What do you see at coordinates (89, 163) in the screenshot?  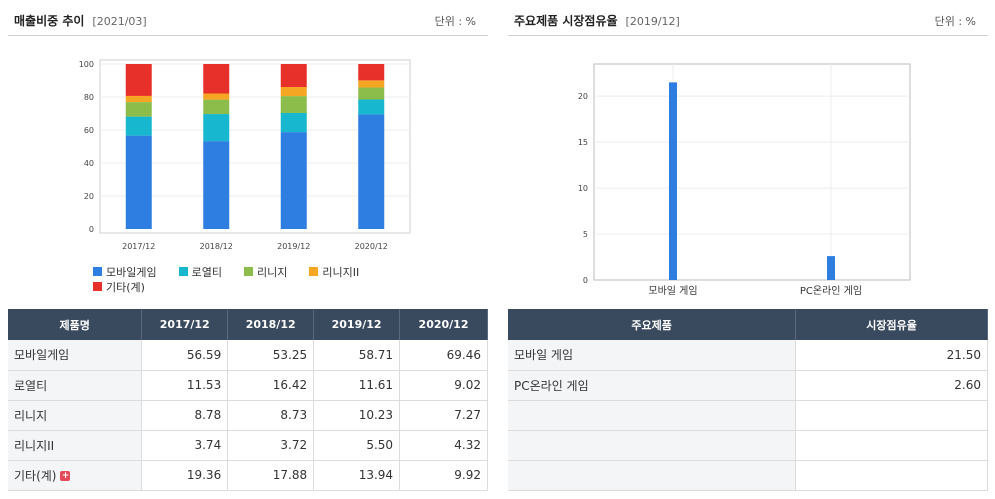 I see `y-tick-label: 40` at bounding box center [89, 163].